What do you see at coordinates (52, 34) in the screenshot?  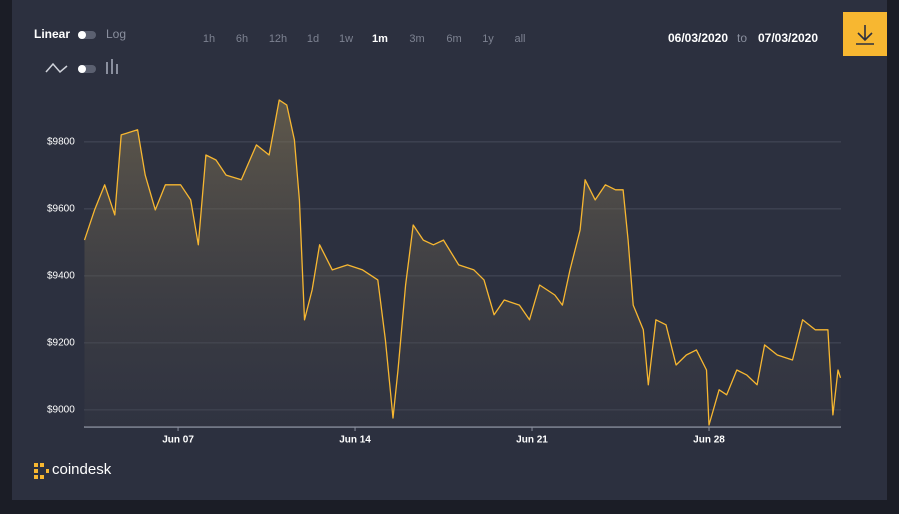 I see `scale-linear: Linear` at bounding box center [52, 34].